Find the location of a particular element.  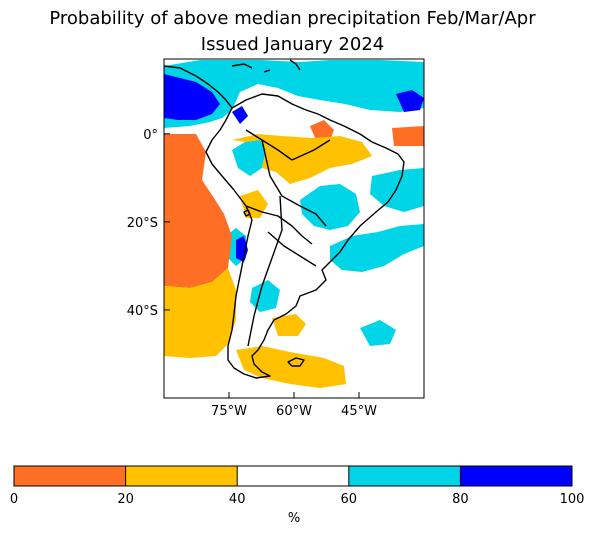

region-60-80-amazon is located at coordinates (249, 158).